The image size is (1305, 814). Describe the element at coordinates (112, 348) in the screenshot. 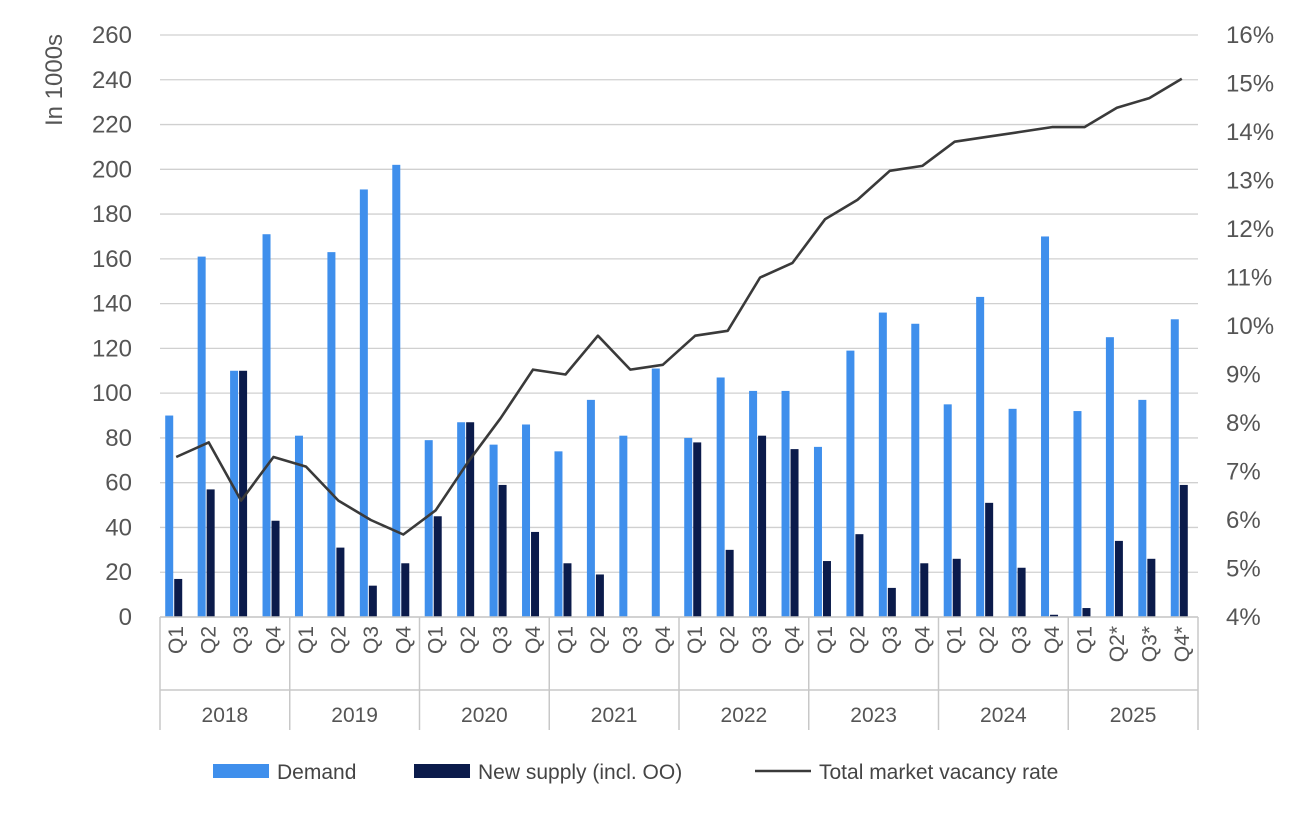

I see `y-tick-label: 120` at that location.